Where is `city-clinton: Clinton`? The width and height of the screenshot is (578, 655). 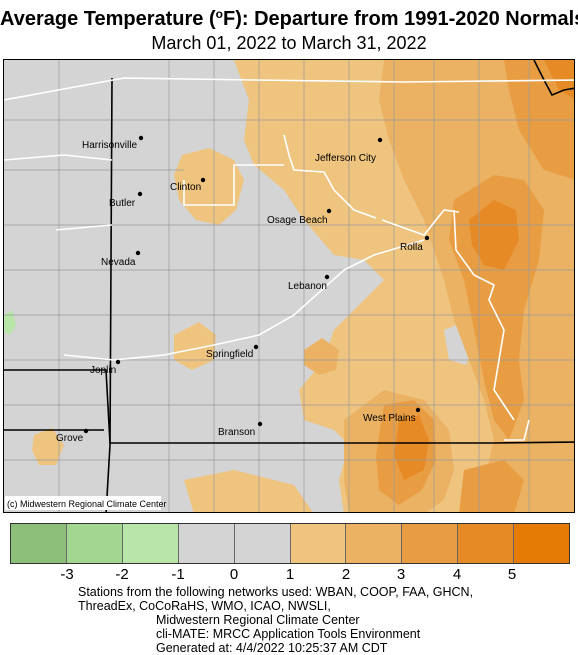 city-clinton: Clinton is located at coordinates (188, 185).